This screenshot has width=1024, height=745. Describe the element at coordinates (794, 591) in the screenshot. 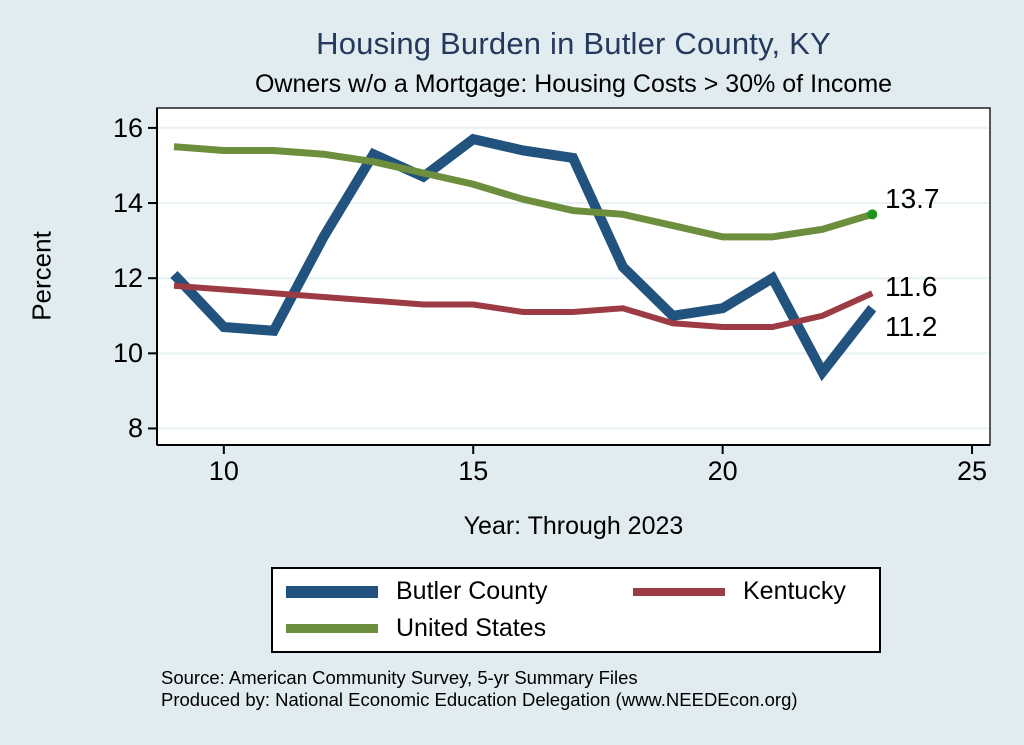

I see `legend-label-kentucky: Kentucky` at that location.